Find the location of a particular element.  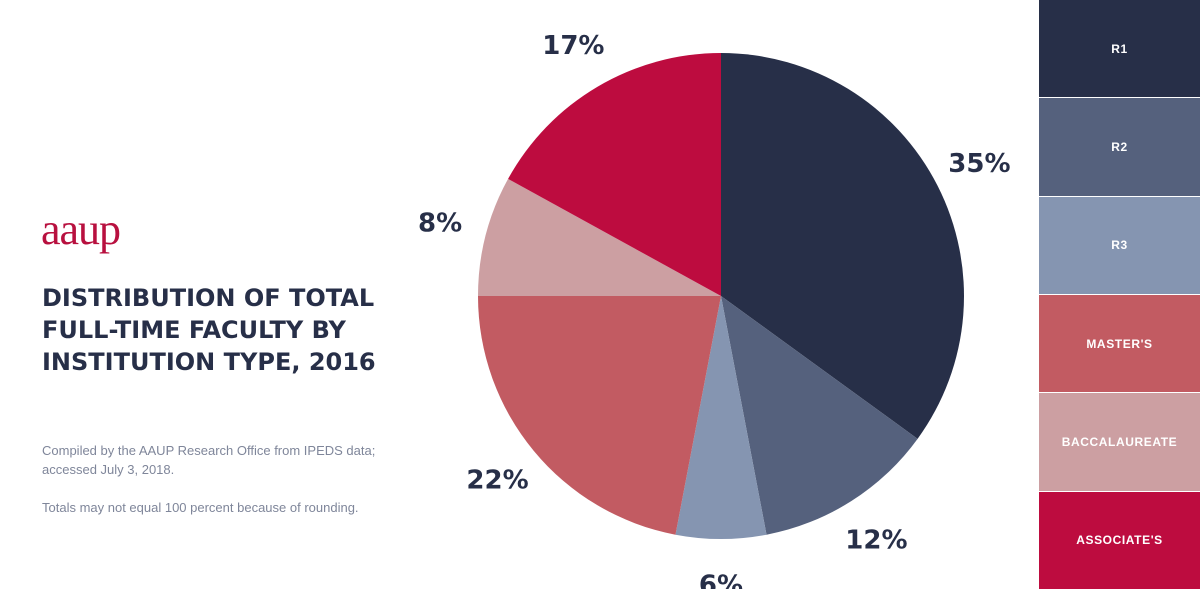

pie-slice-r3 is located at coordinates (721, 417).